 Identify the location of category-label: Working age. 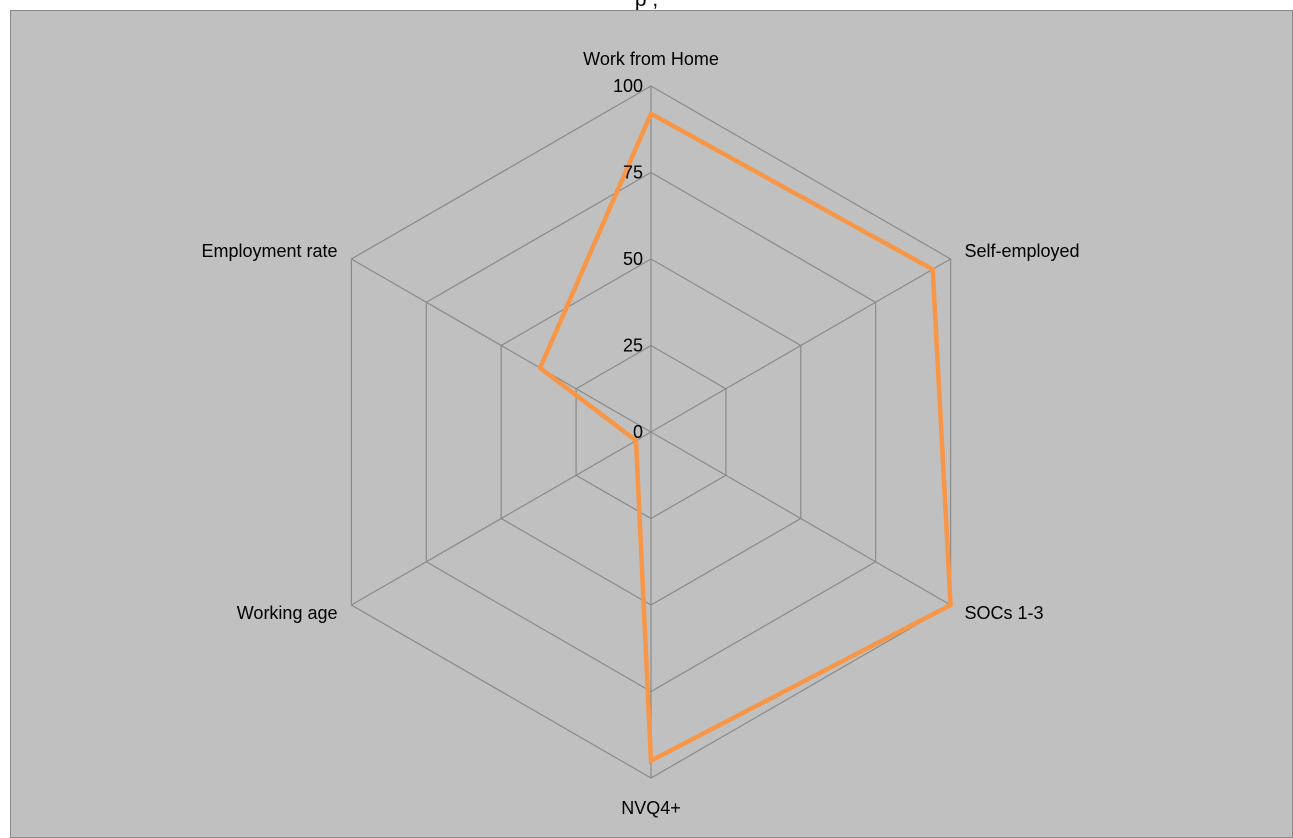
(287, 613).